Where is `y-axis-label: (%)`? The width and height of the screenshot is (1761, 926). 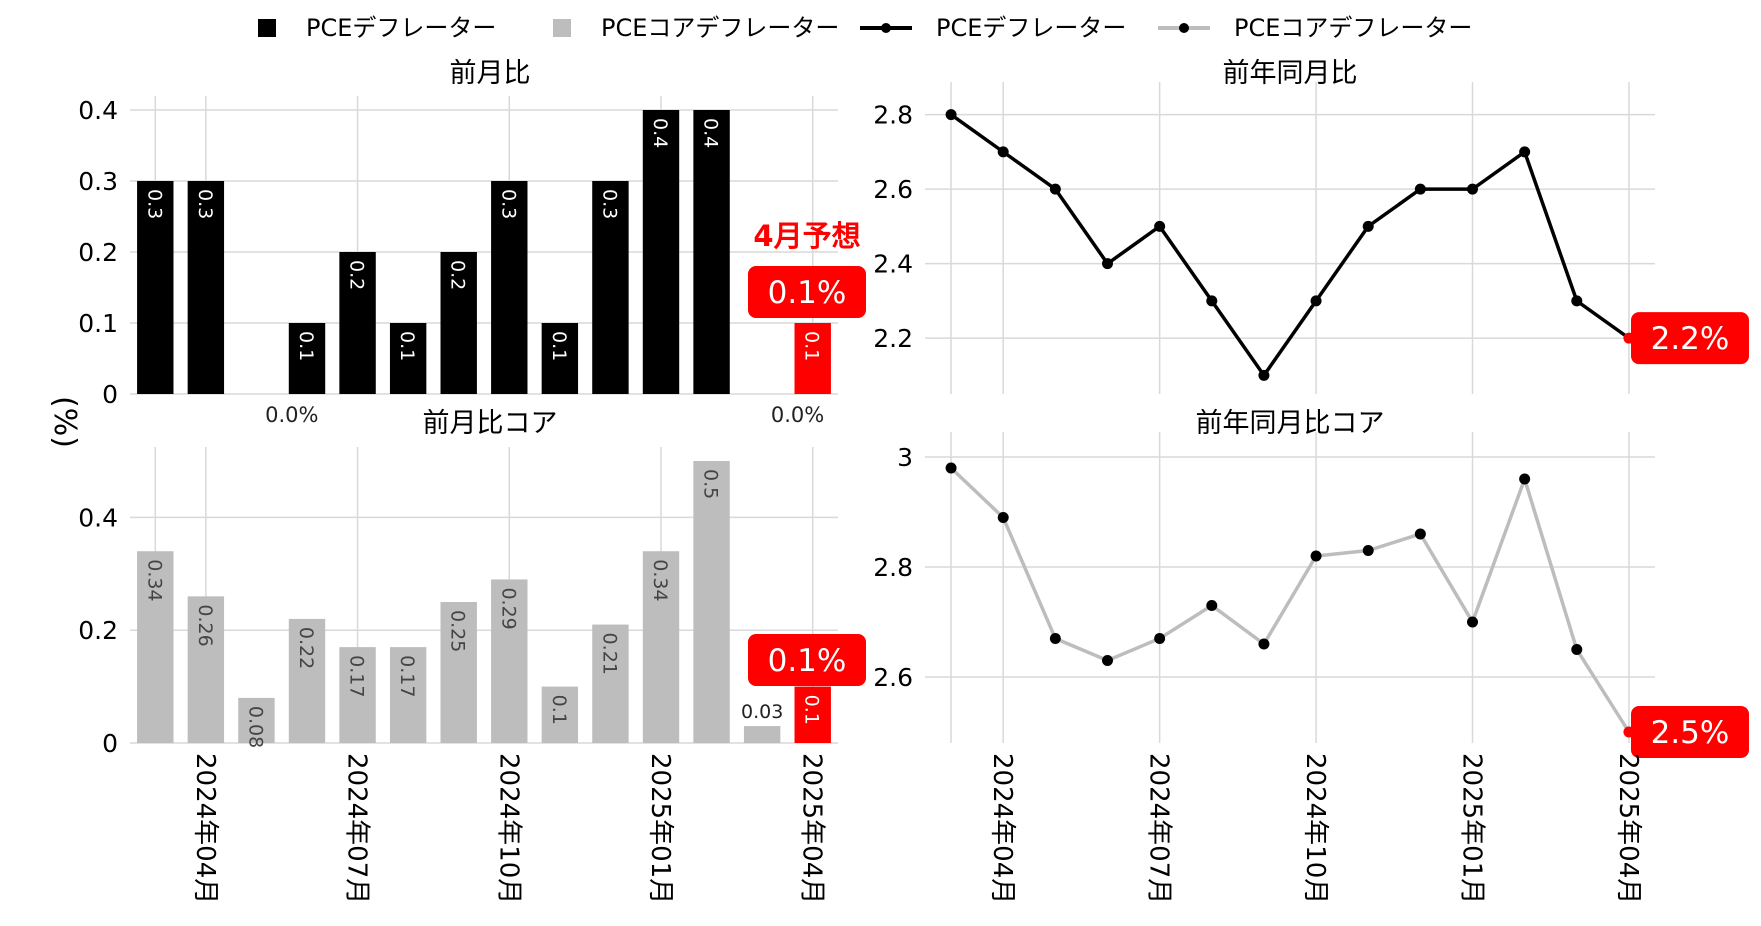 y-axis-label: (%) is located at coordinates (64, 422).